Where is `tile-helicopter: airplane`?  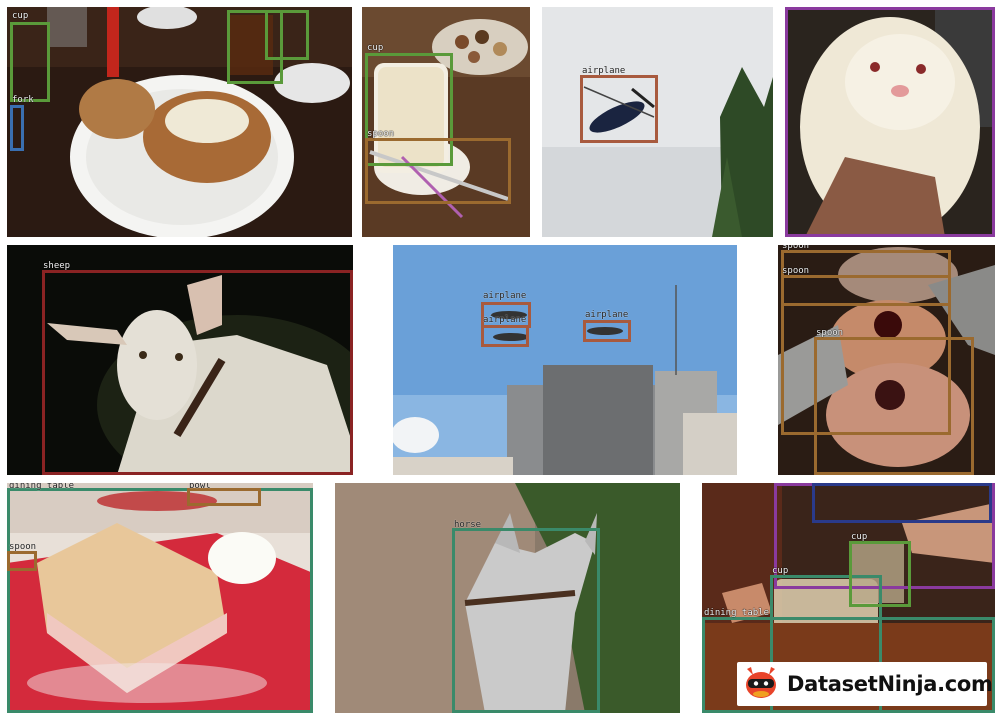
tile-helicopter: airplane is located at coordinates (657, 122).